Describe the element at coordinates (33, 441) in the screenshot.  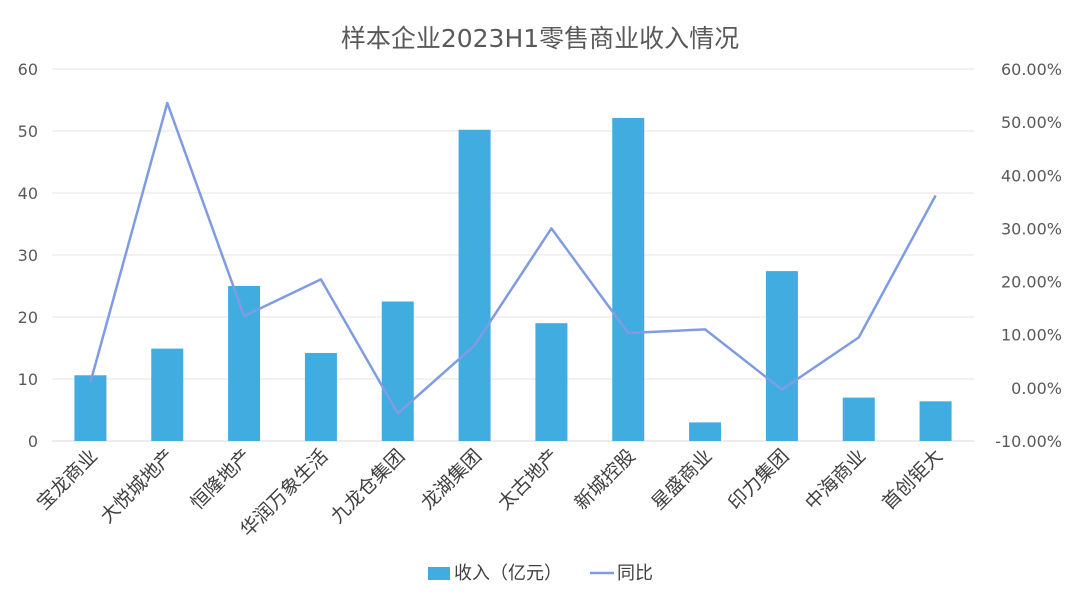
I see `y-left-tick-label: 0` at that location.